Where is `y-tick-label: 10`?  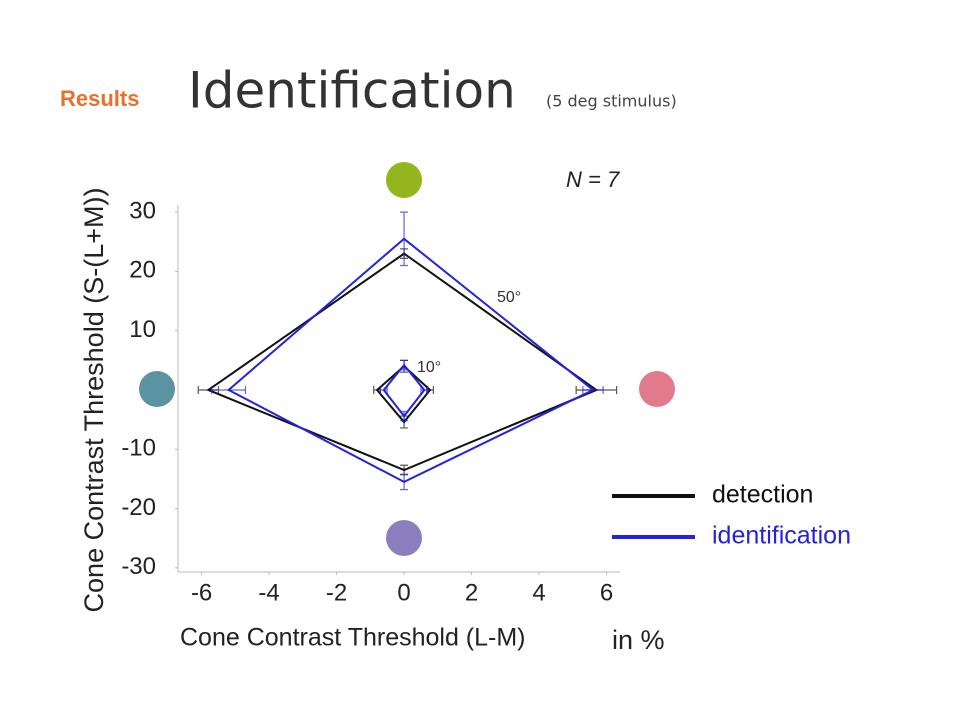
y-tick-label: 10 is located at coordinates (142, 329).